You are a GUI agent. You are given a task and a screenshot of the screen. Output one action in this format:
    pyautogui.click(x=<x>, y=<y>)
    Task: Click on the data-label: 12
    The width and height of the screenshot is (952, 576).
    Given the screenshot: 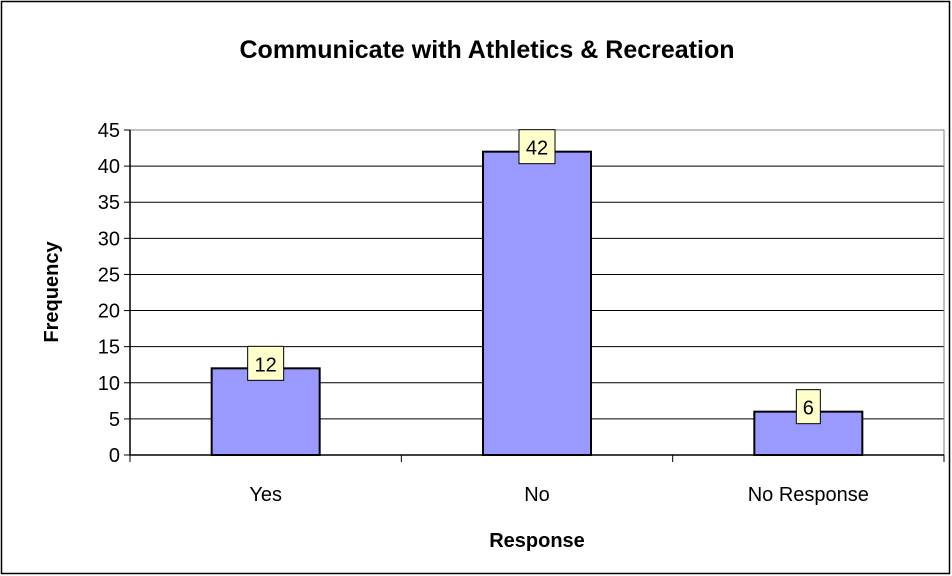 What is the action you would take?
    pyautogui.click(x=266, y=365)
    